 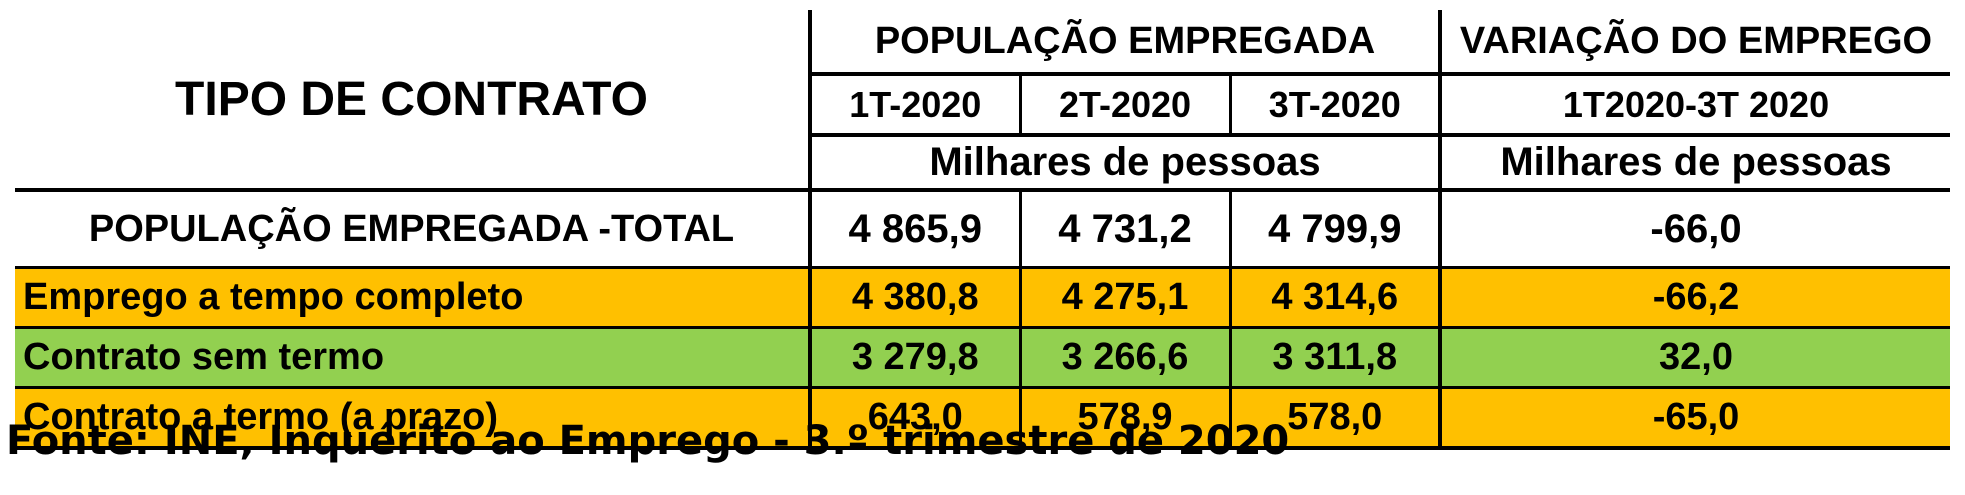 I want to click on header-row-units: Milhares de pessoas Milhares de pessoas, so click(x=982, y=161).